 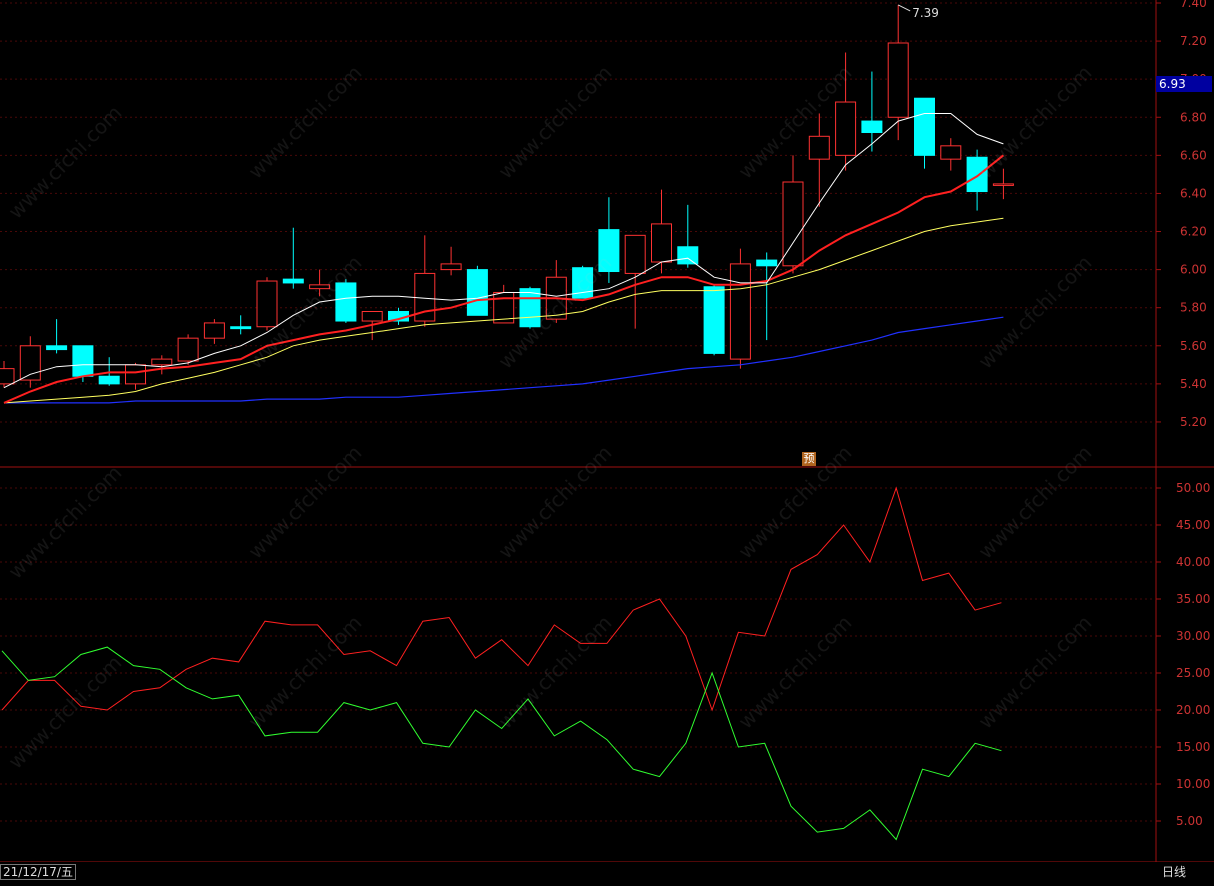 What do you see at coordinates (1193, 193) in the screenshot?
I see `price-tick-label: 6.40` at bounding box center [1193, 193].